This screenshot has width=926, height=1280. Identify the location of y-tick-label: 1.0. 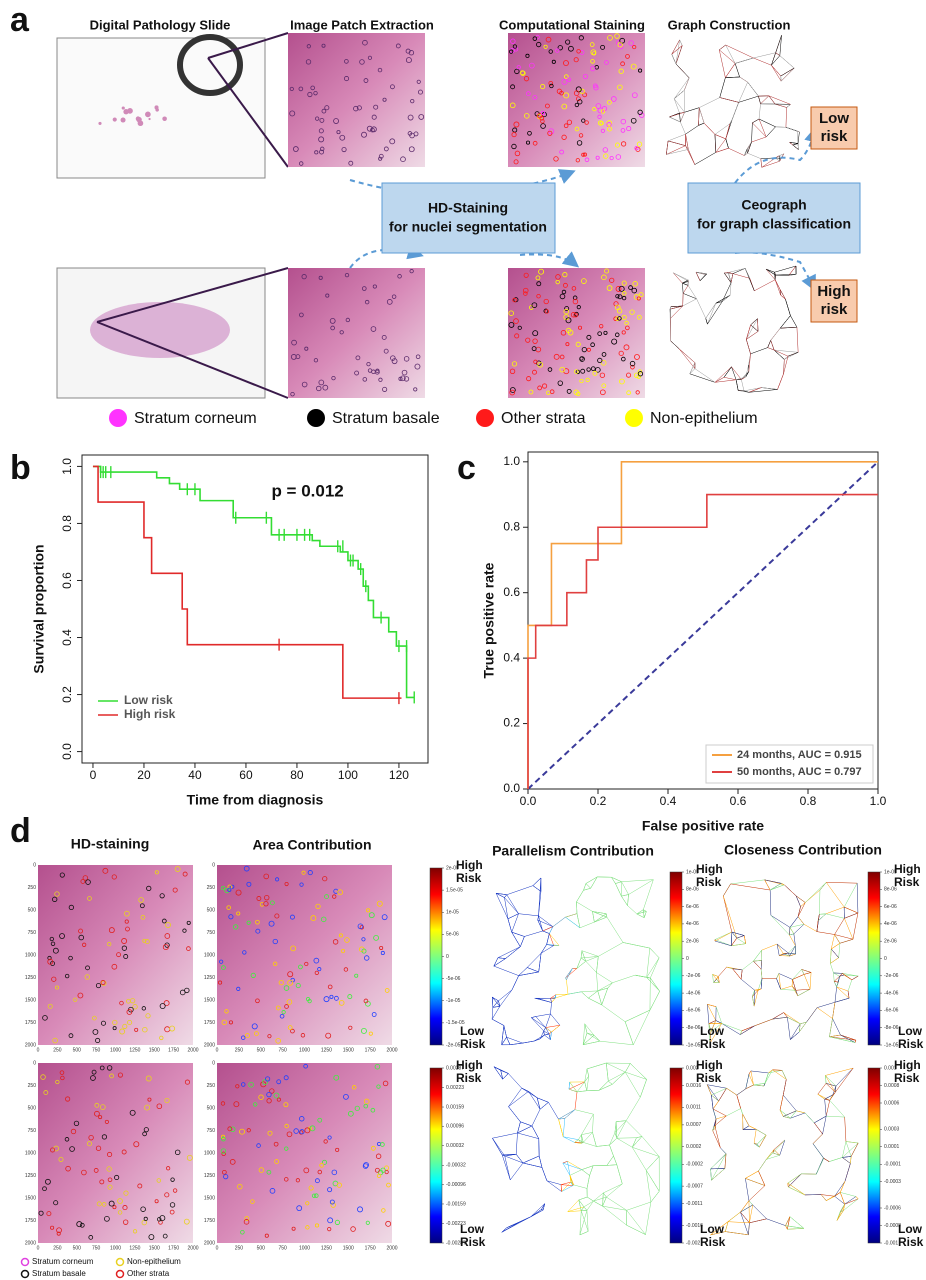
(511, 461).